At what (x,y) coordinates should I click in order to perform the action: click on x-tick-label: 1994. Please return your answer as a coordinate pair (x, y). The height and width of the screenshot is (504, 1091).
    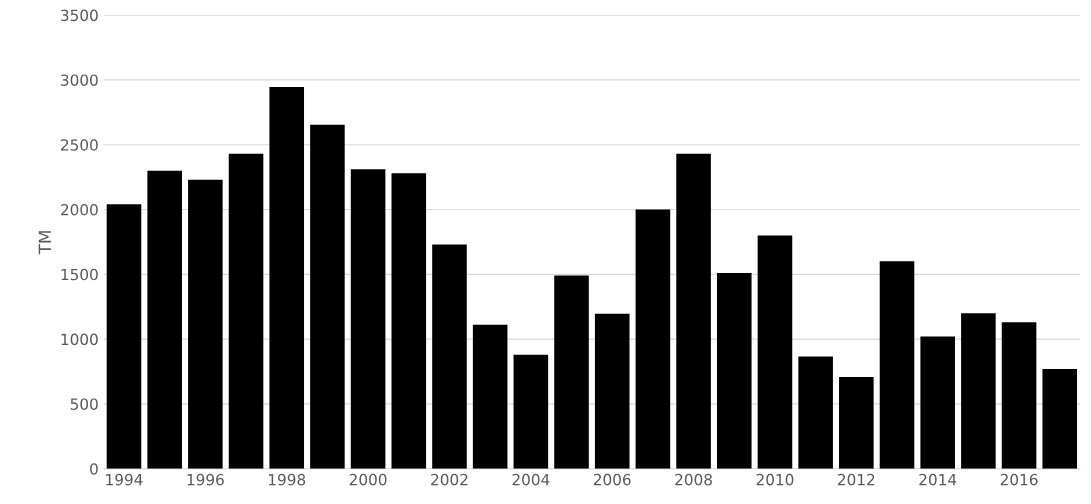
    Looking at the image, I should click on (124, 479).